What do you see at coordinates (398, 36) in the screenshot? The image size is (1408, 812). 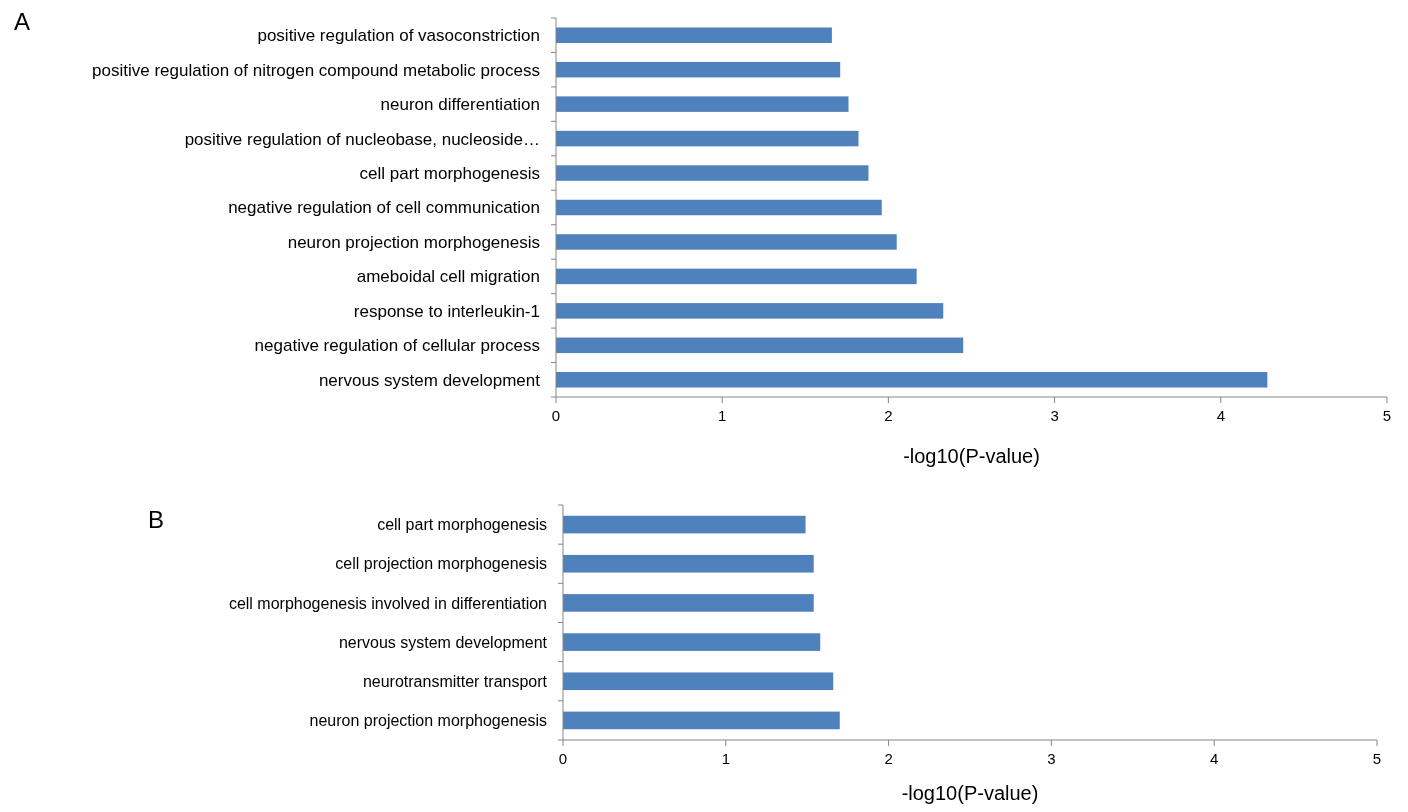 I see `y-tick-label: positive regulation of vasoconstriction` at bounding box center [398, 36].